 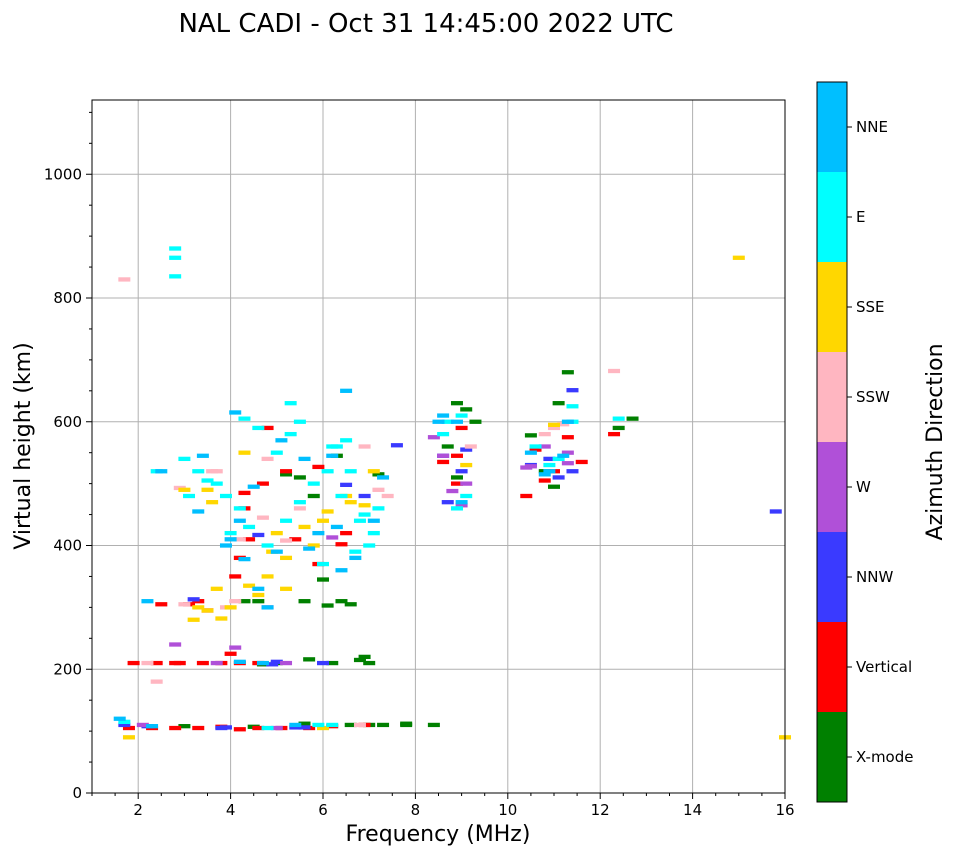 What do you see at coordinates (323, 810) in the screenshot?
I see `x-tick-label: 6` at bounding box center [323, 810].